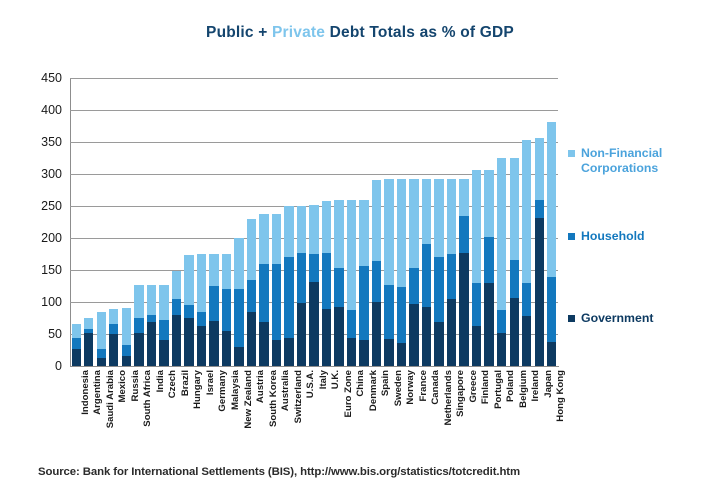 This screenshot has height=500, width=720. I want to click on legend-item-non-financial-corporations: Non-Financial Corporations, so click(641, 160).